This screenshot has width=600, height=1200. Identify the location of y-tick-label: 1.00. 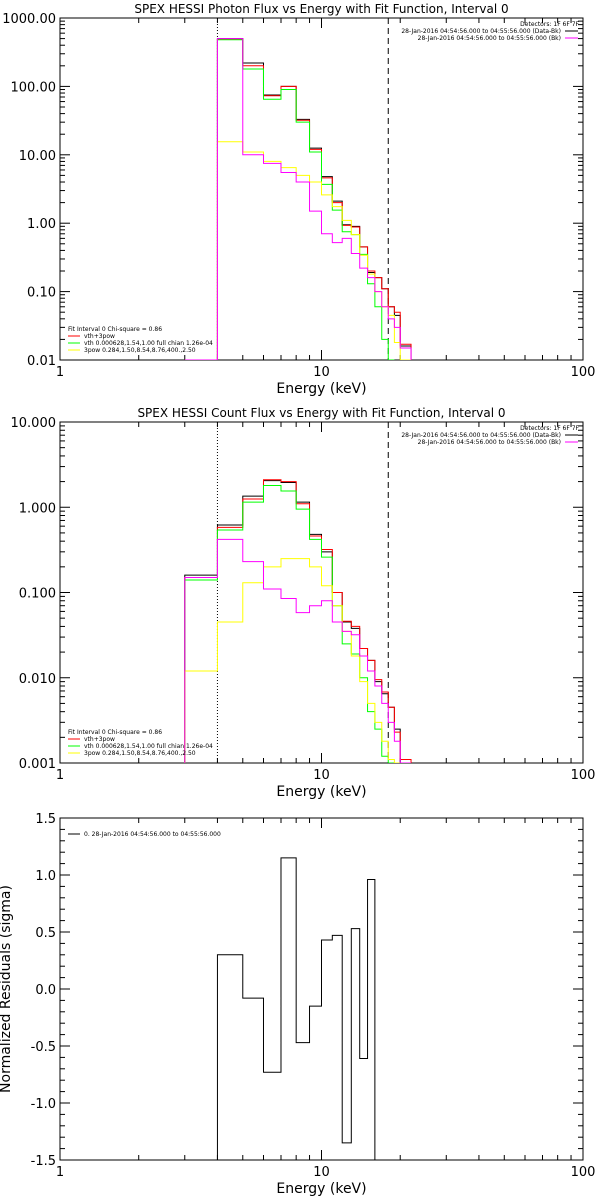
(41, 224).